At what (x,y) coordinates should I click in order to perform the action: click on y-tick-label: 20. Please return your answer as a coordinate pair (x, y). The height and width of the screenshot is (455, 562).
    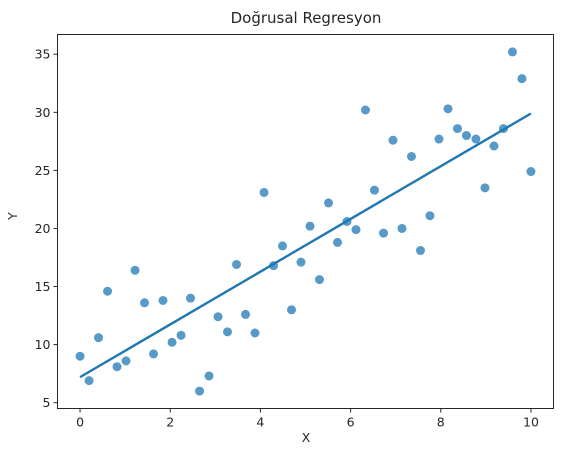
    Looking at the image, I should click on (43, 228).